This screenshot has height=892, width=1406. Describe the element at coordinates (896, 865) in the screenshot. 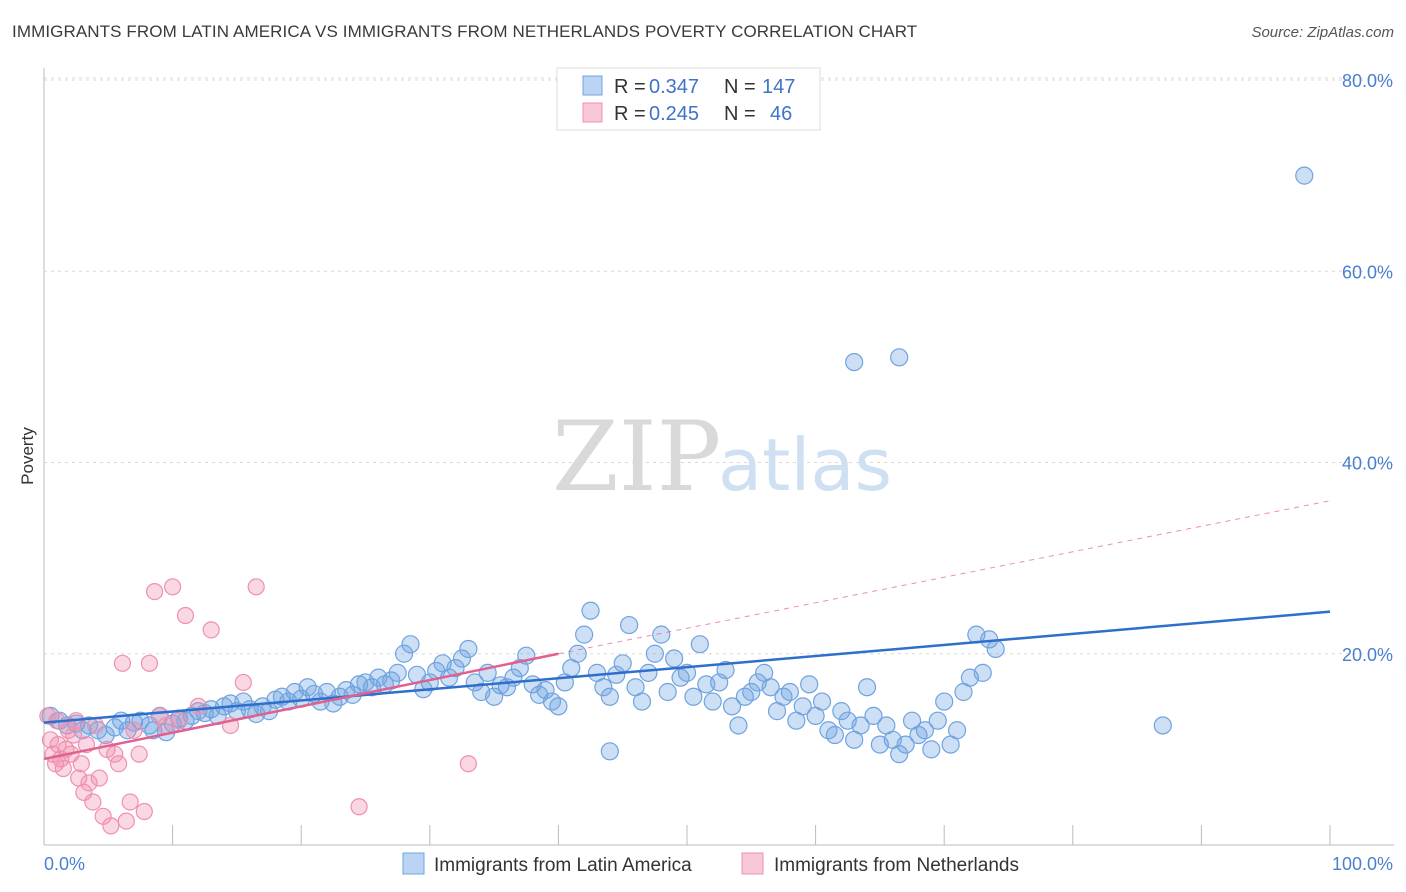

I see `series-label-netherlands: Immigrants from Netherlands` at that location.